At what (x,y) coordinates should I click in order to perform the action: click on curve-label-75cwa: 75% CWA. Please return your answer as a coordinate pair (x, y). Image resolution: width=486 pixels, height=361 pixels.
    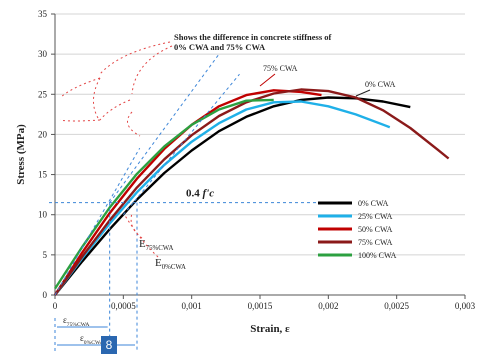
    Looking at the image, I should click on (280, 68).